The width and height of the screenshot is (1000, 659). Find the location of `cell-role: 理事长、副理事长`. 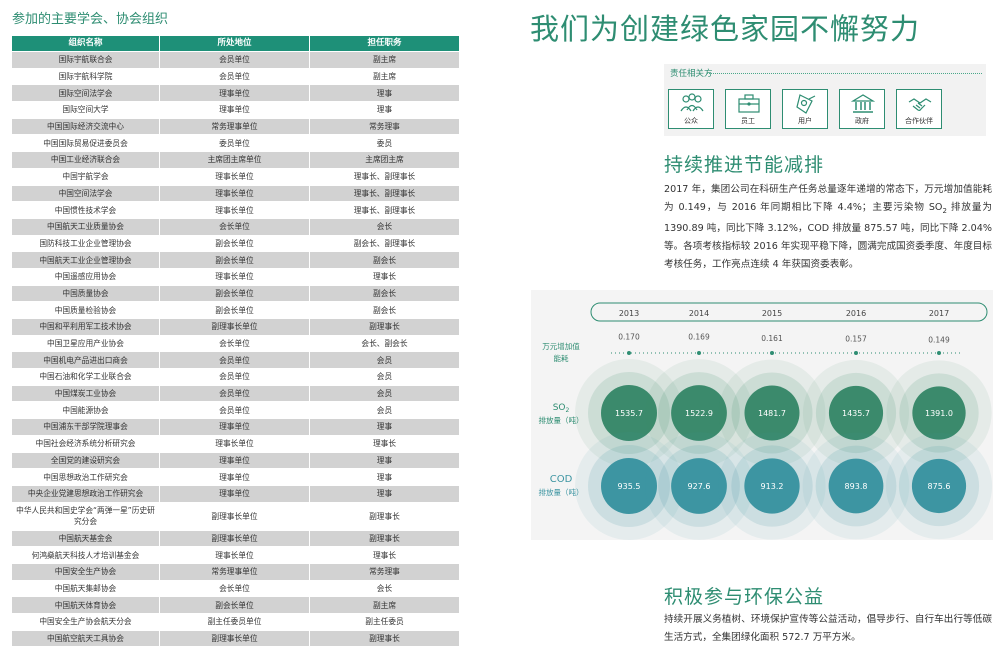

cell-role: 理事长、副理事长 is located at coordinates (385, 193).